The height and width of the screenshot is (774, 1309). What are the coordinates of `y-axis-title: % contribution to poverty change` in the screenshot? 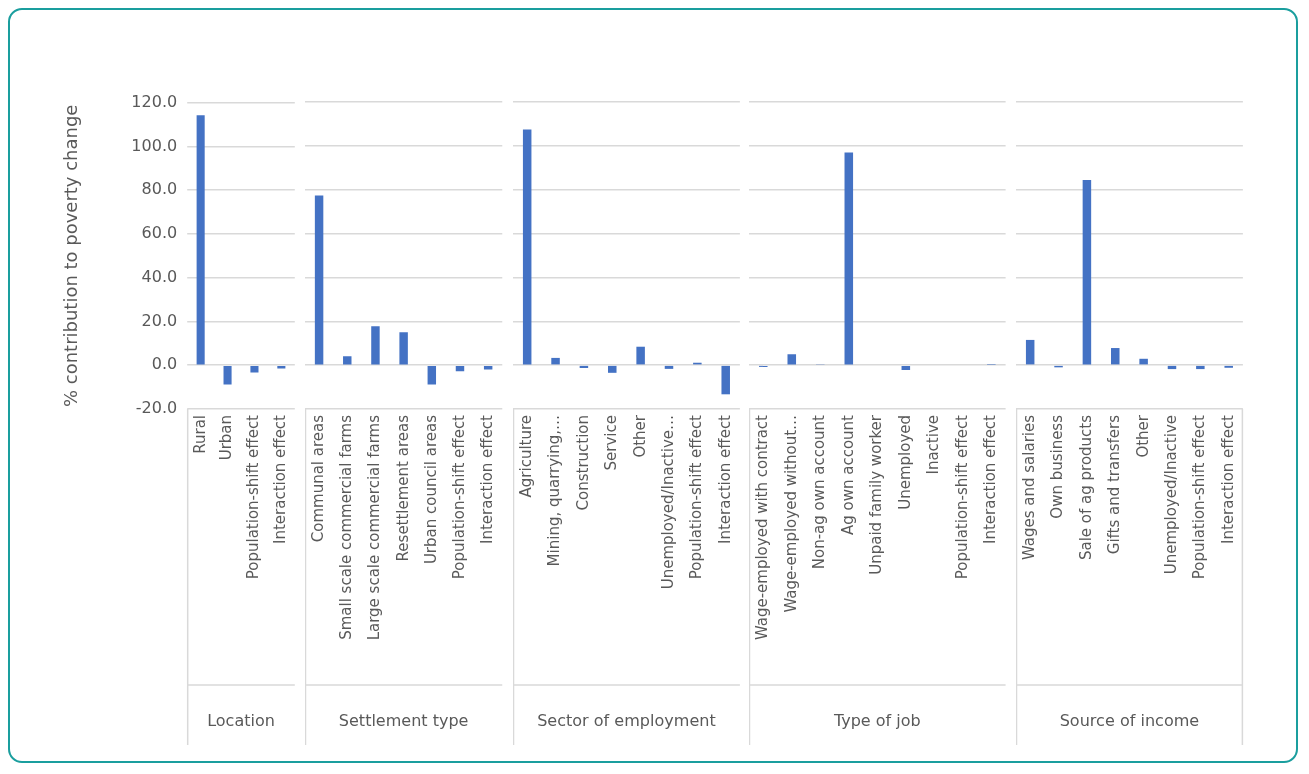 It's located at (71, 256).